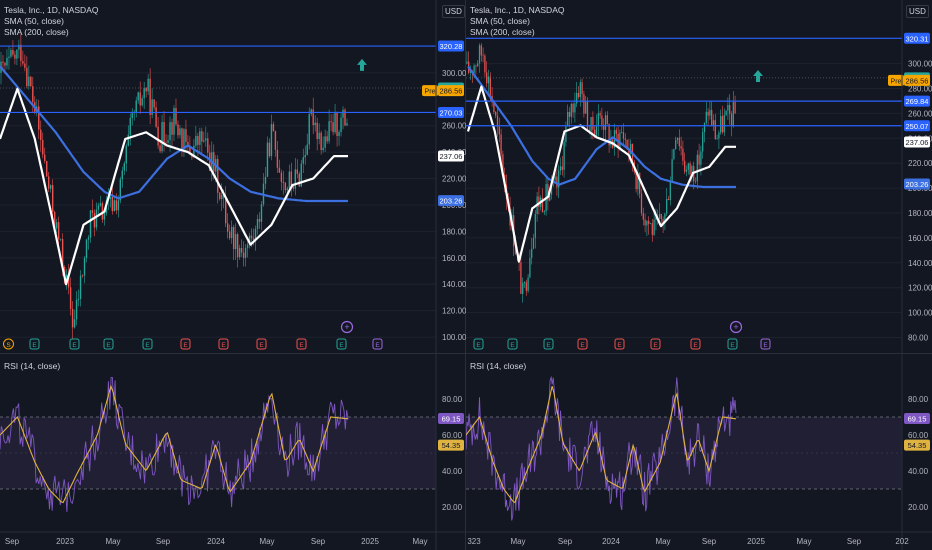 The height and width of the screenshot is (550, 932). I want to click on time-axis-label: May, so click(419, 541).